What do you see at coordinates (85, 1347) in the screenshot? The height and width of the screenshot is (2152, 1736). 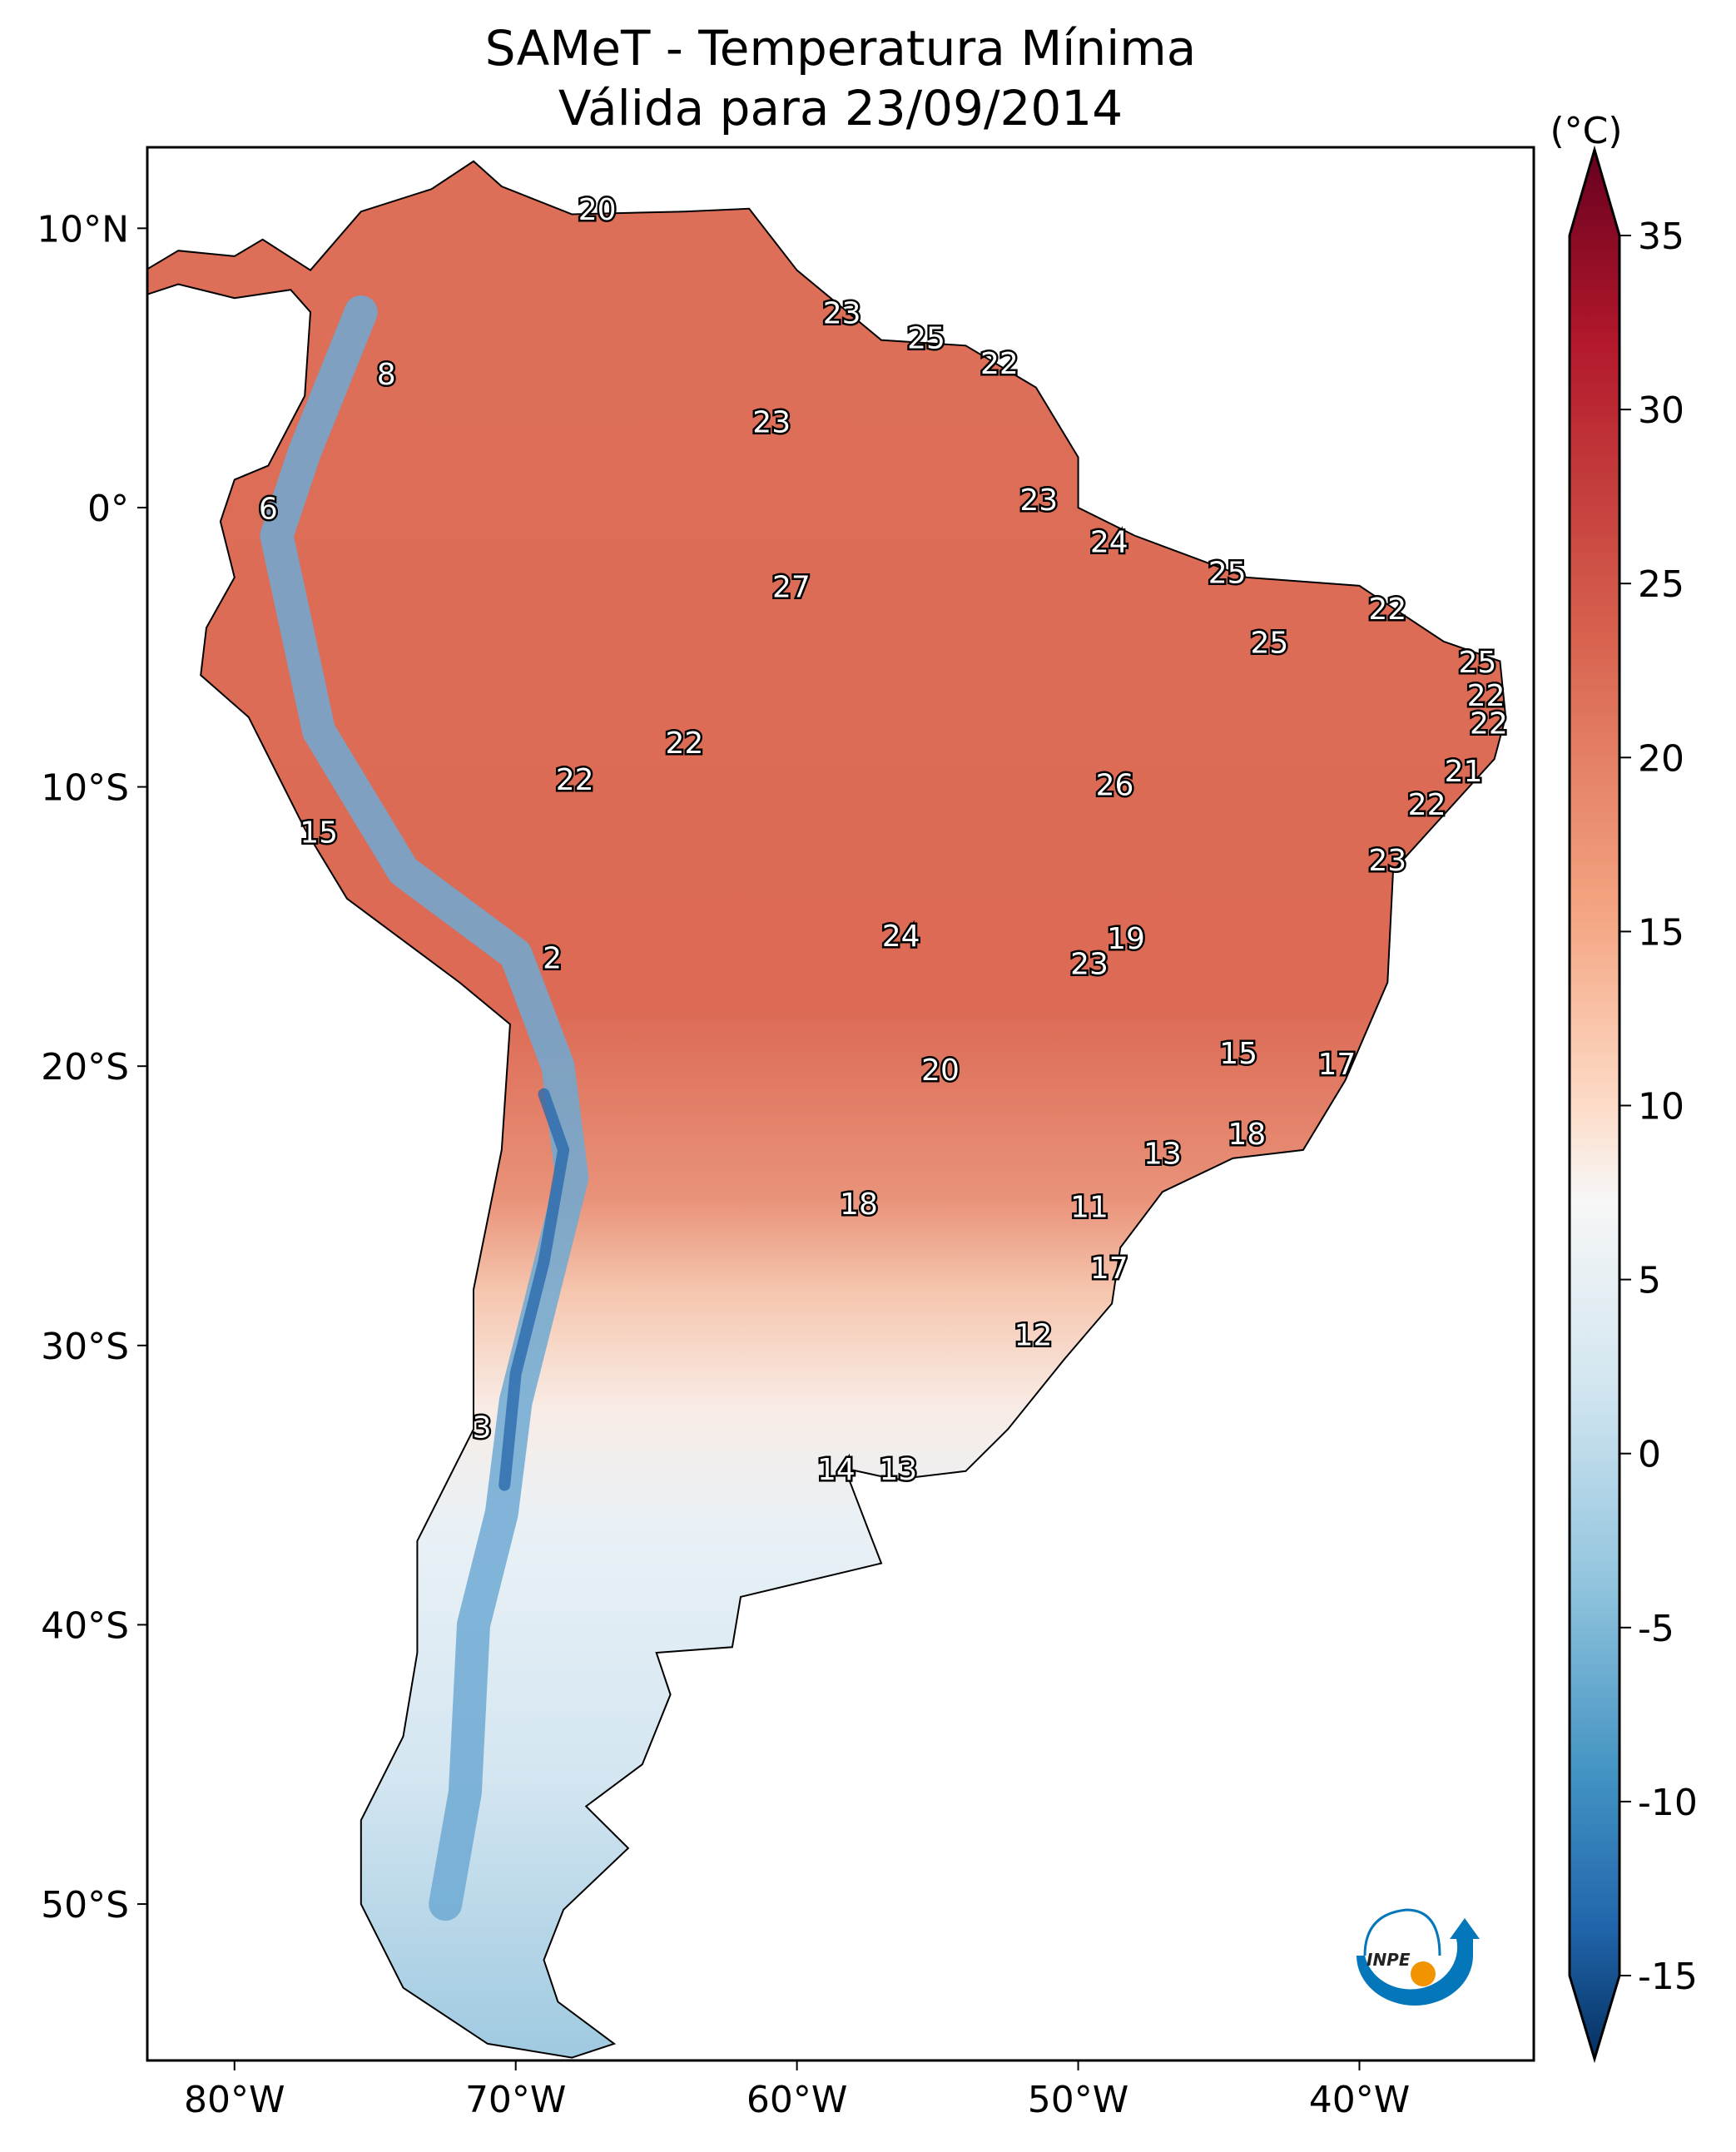 I see `y-tick-label: 30°S` at bounding box center [85, 1347].